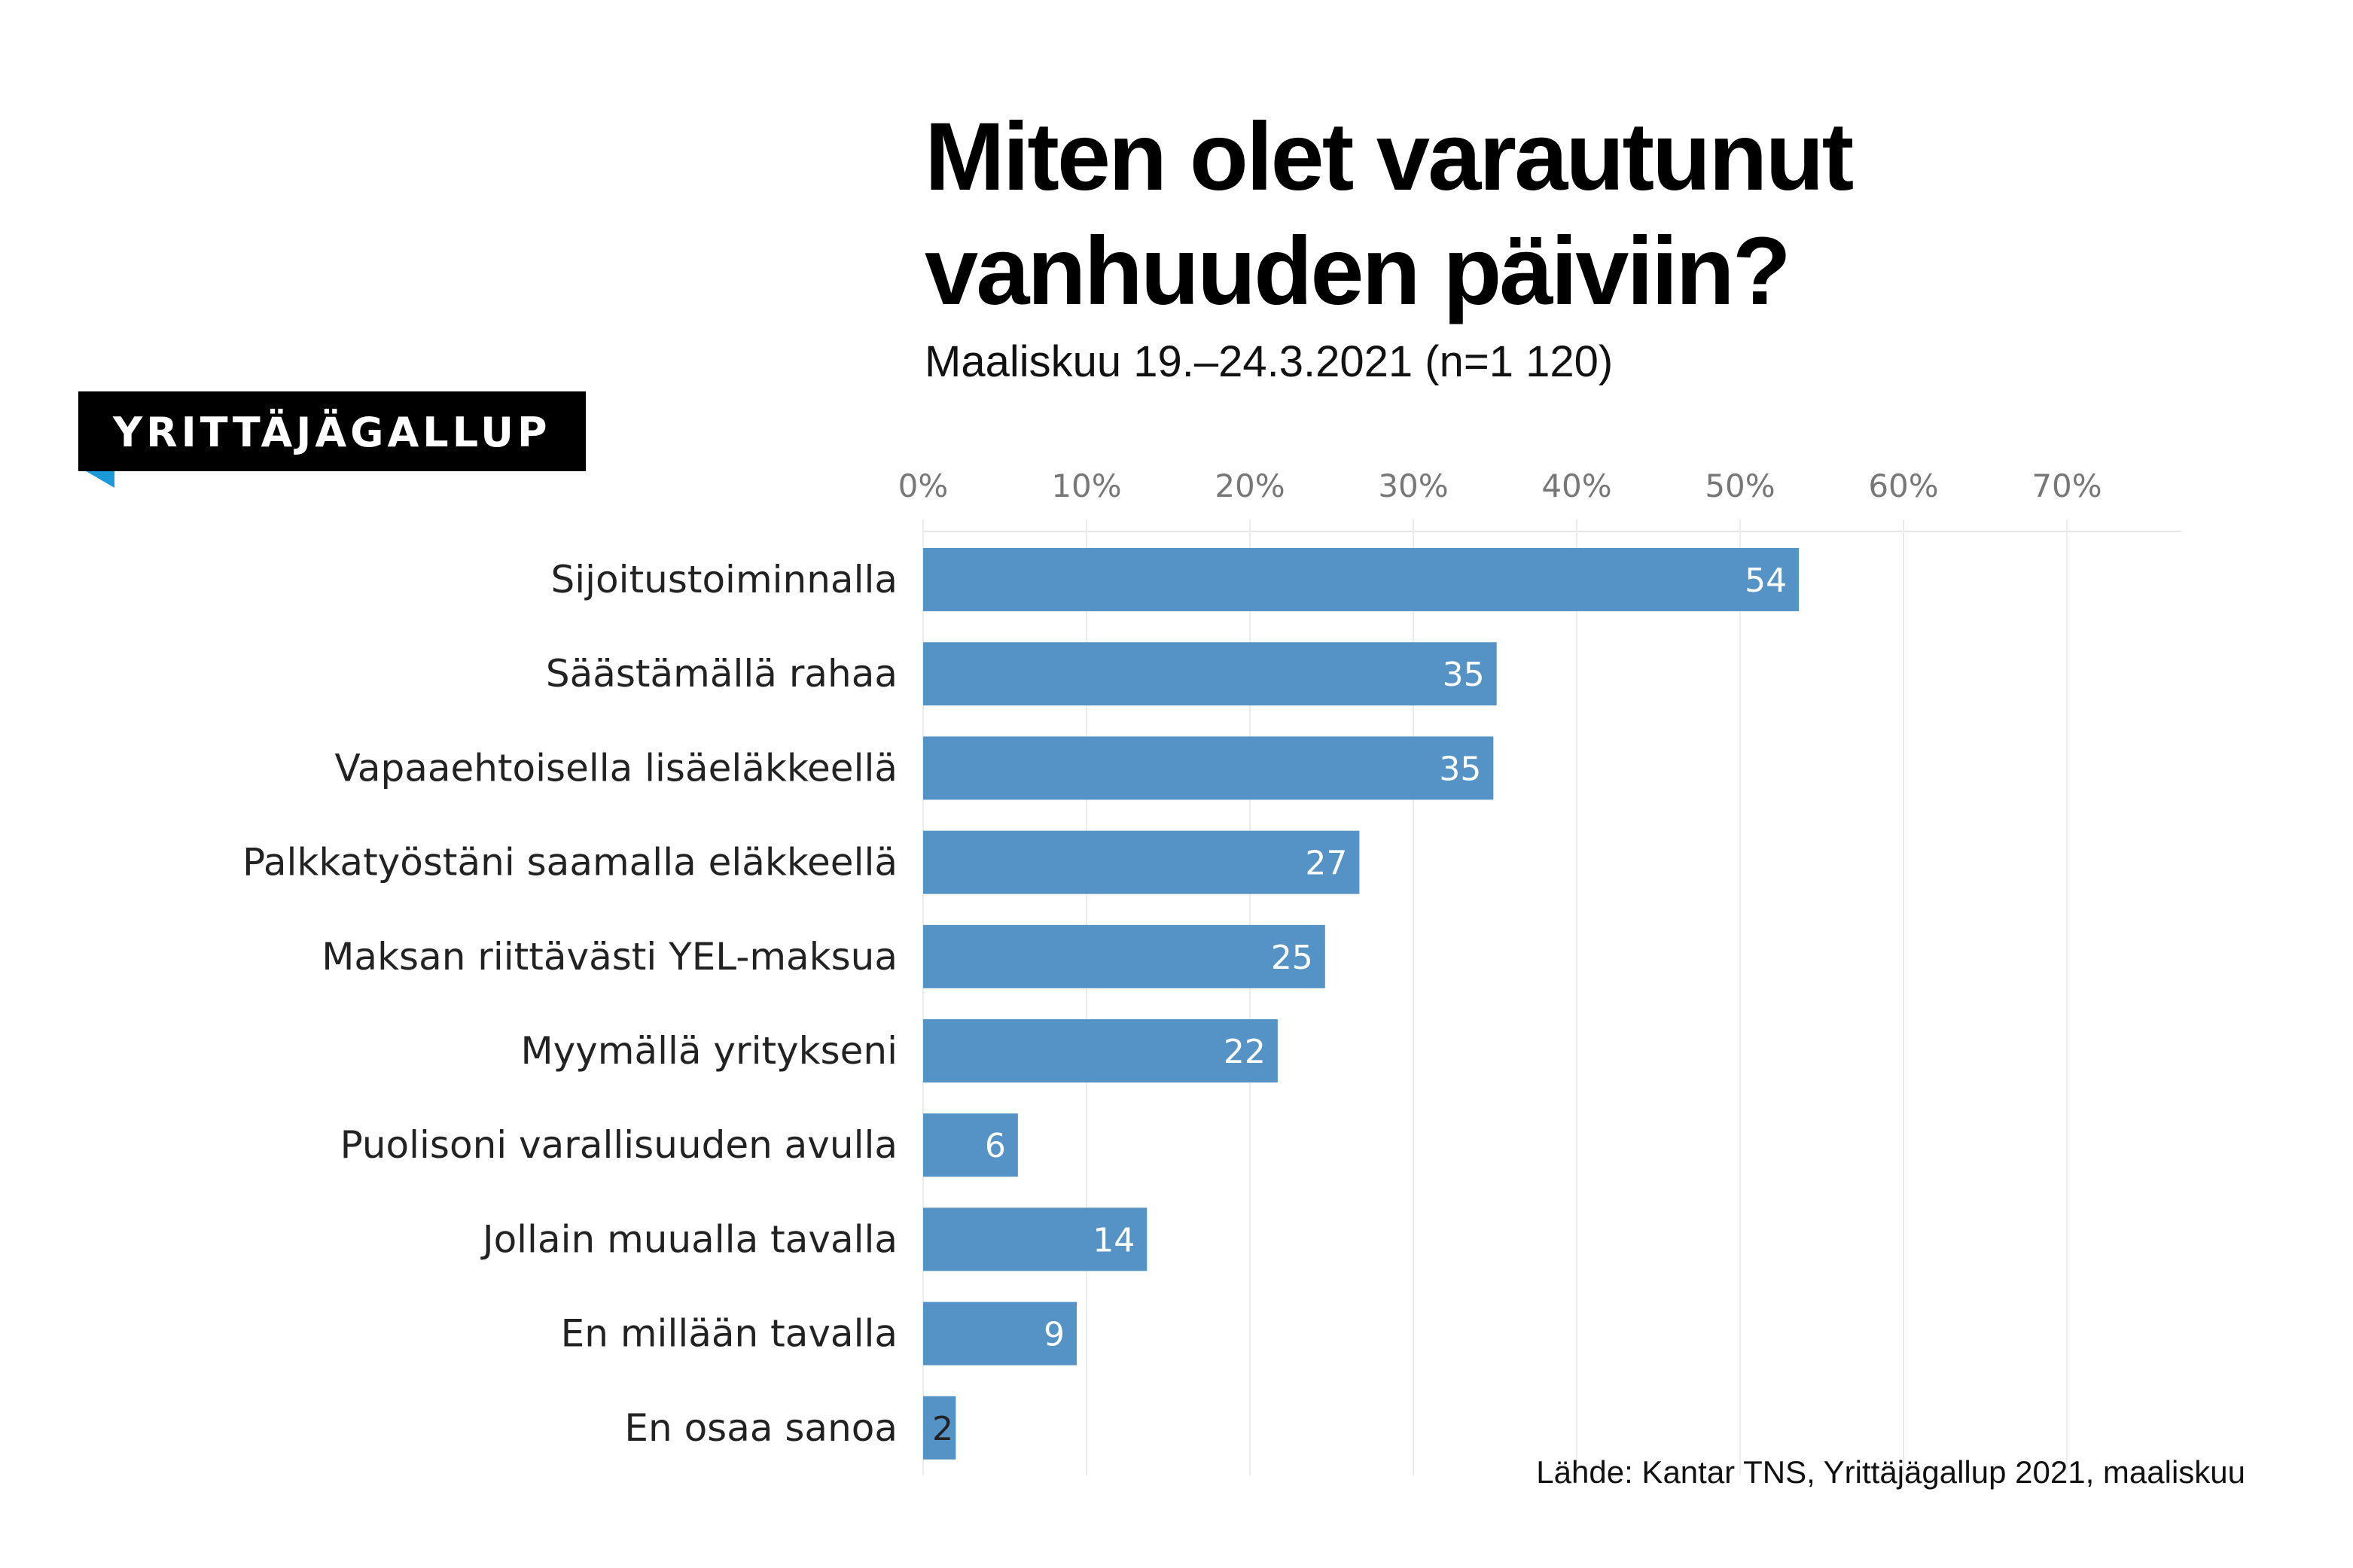 The image size is (2353, 1568). I want to click on data-label: 22, so click(1245, 1052).